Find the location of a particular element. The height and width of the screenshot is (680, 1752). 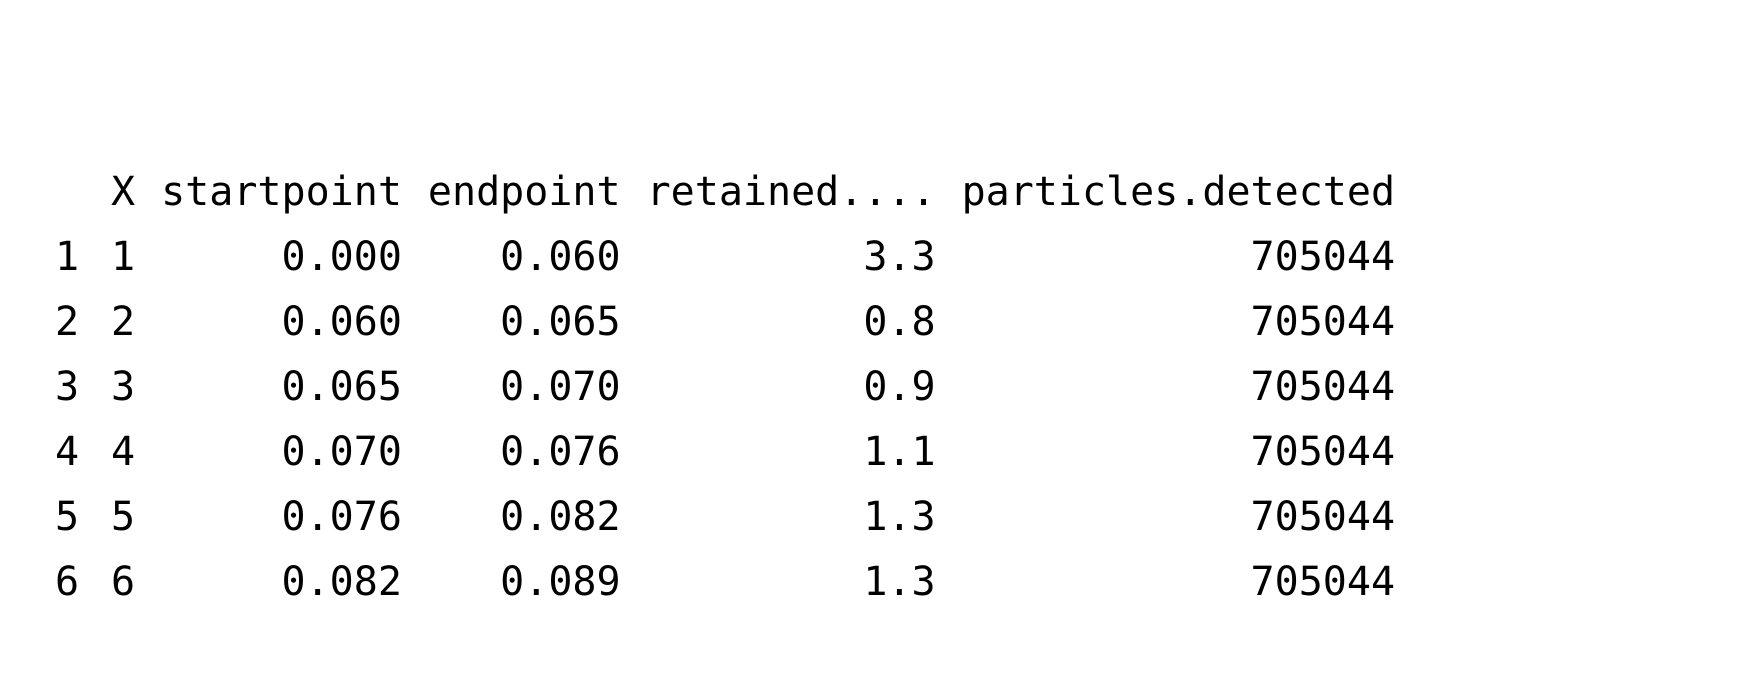

cell-startpoint: 0.060 is located at coordinates (341, 322).